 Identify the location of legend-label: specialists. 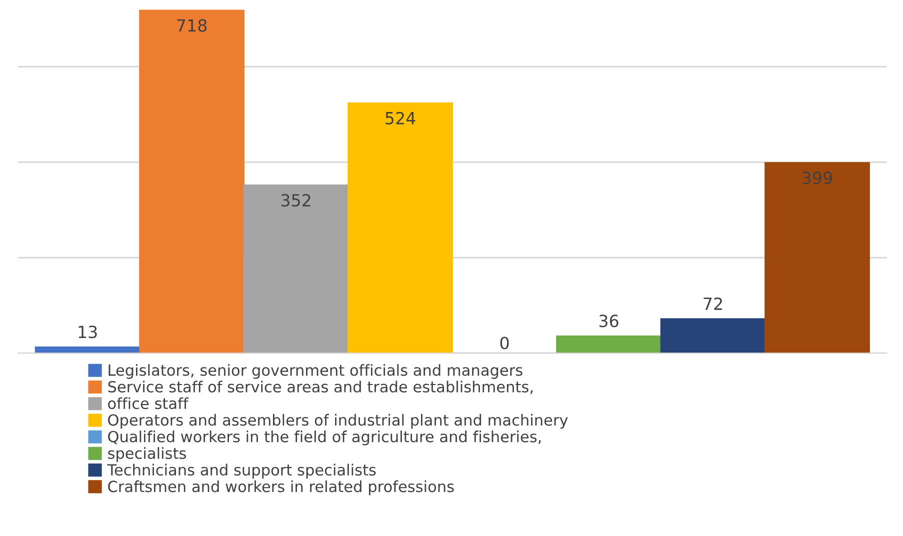
(147, 454).